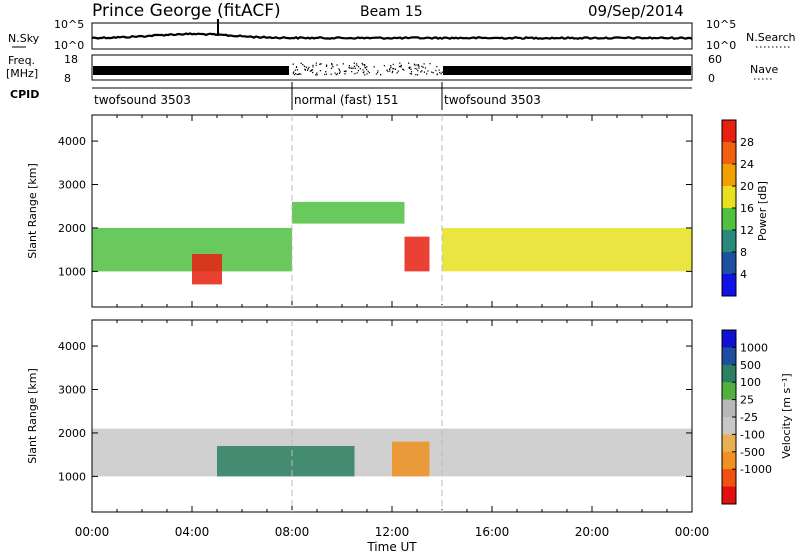 Image resolution: width=800 pixels, height=554 pixels. What do you see at coordinates (72, 228) in the screenshot?
I see `power-ytick-label: 2000` at bounding box center [72, 228].